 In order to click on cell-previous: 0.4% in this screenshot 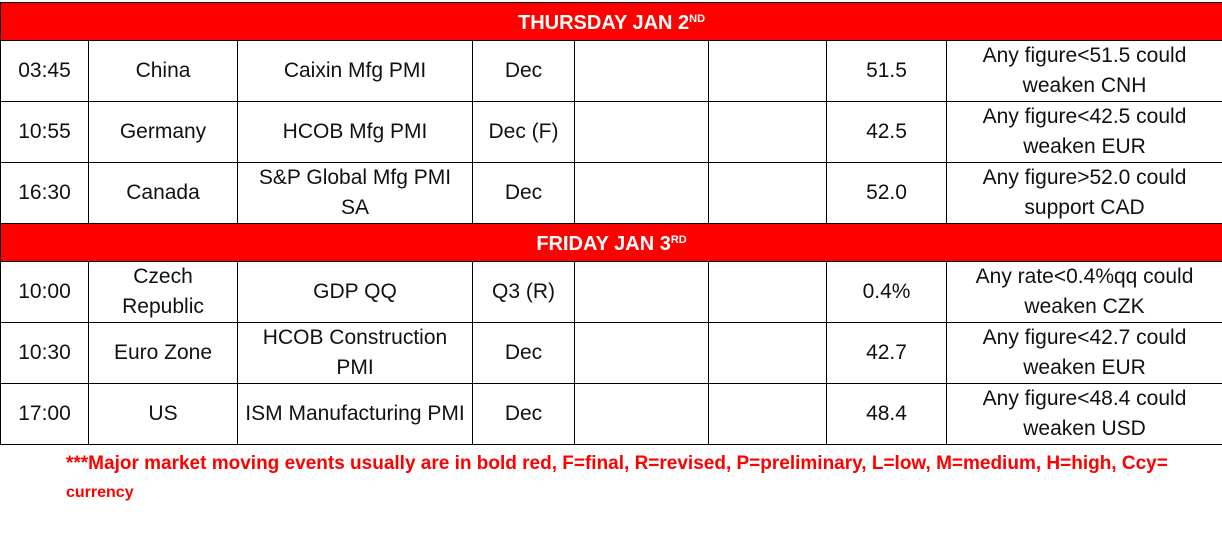, I will do `click(886, 292)`.